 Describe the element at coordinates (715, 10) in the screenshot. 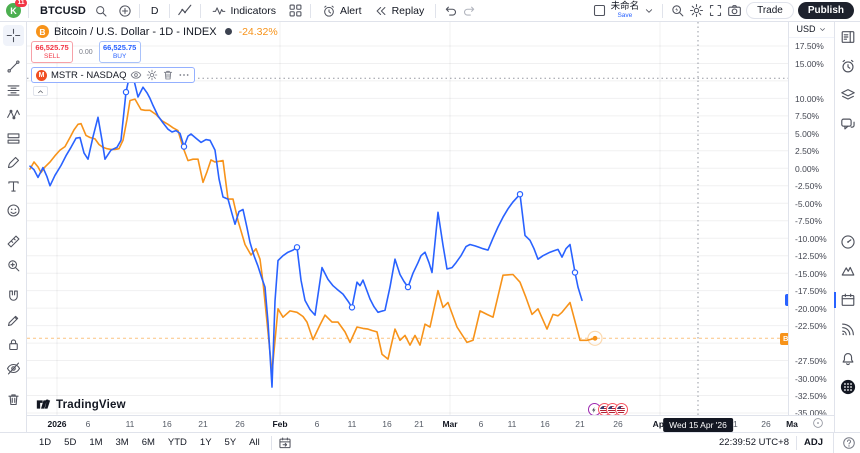

I see `fullscreen-icon` at that location.